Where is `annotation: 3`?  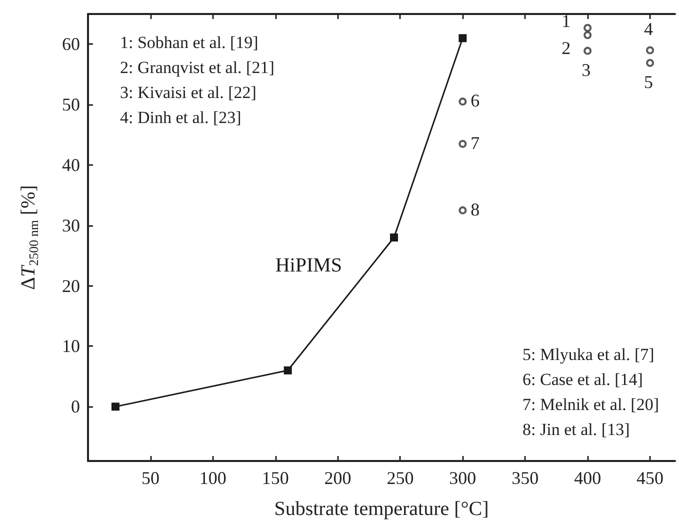 annotation: 3 is located at coordinates (586, 70).